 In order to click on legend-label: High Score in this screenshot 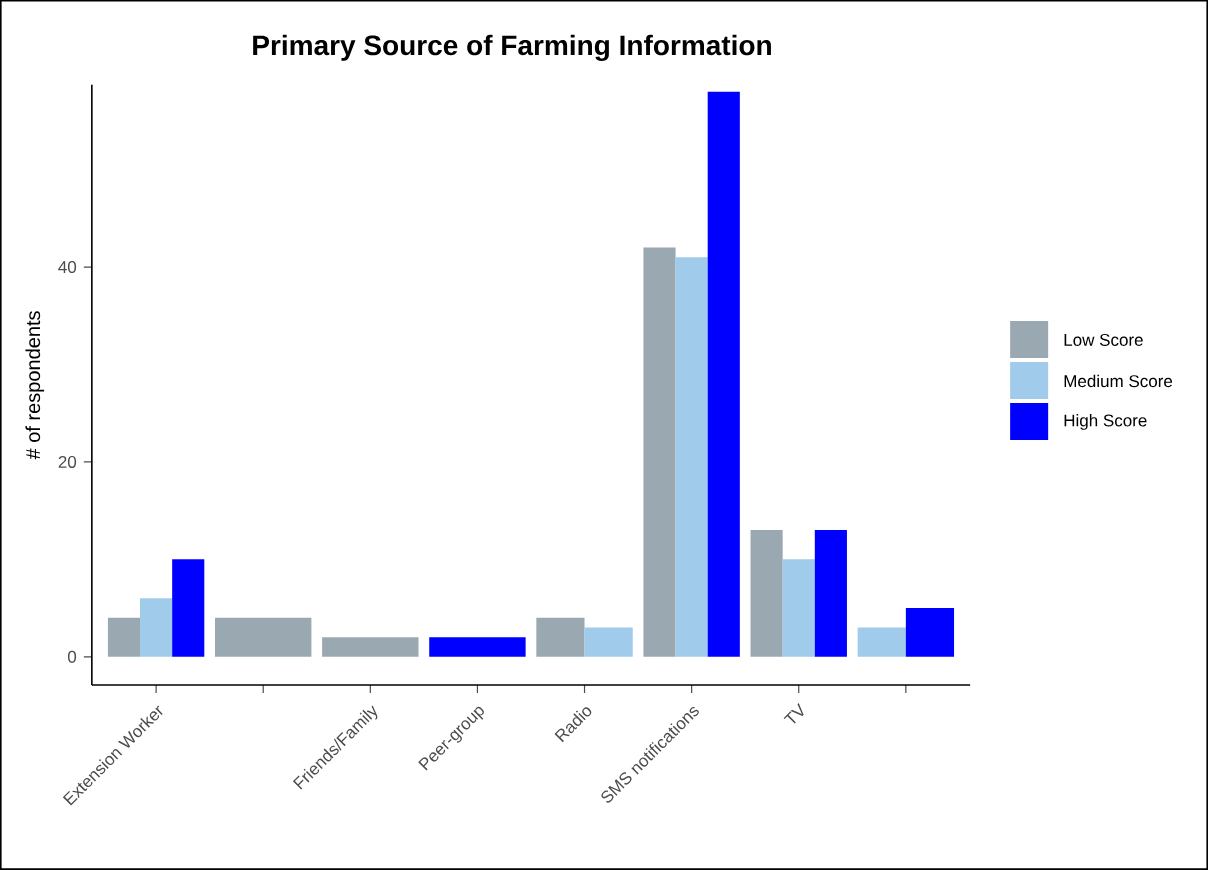, I will do `click(1105, 422)`.